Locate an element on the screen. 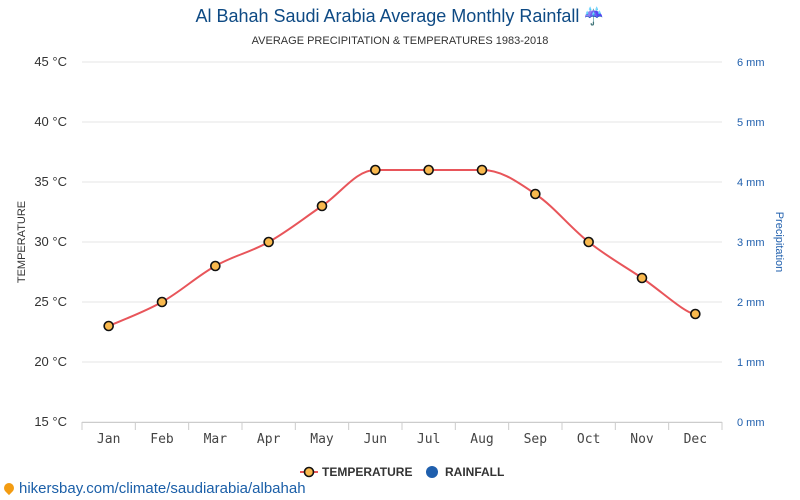 The height and width of the screenshot is (500, 800). x-tick-label: Aug is located at coordinates (481, 439).